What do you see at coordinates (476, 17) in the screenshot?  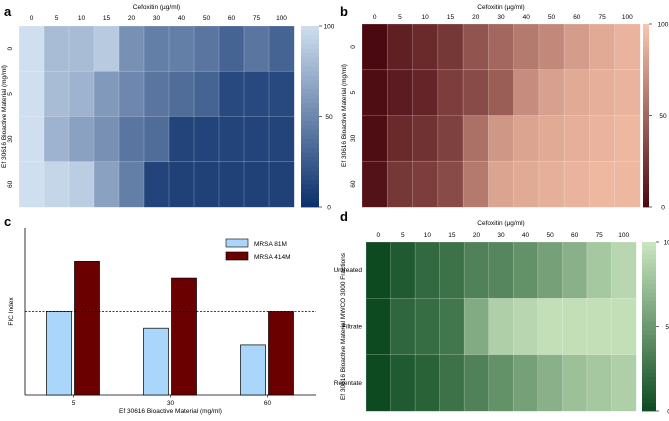 I see `column-tick-label: 20` at bounding box center [476, 17].